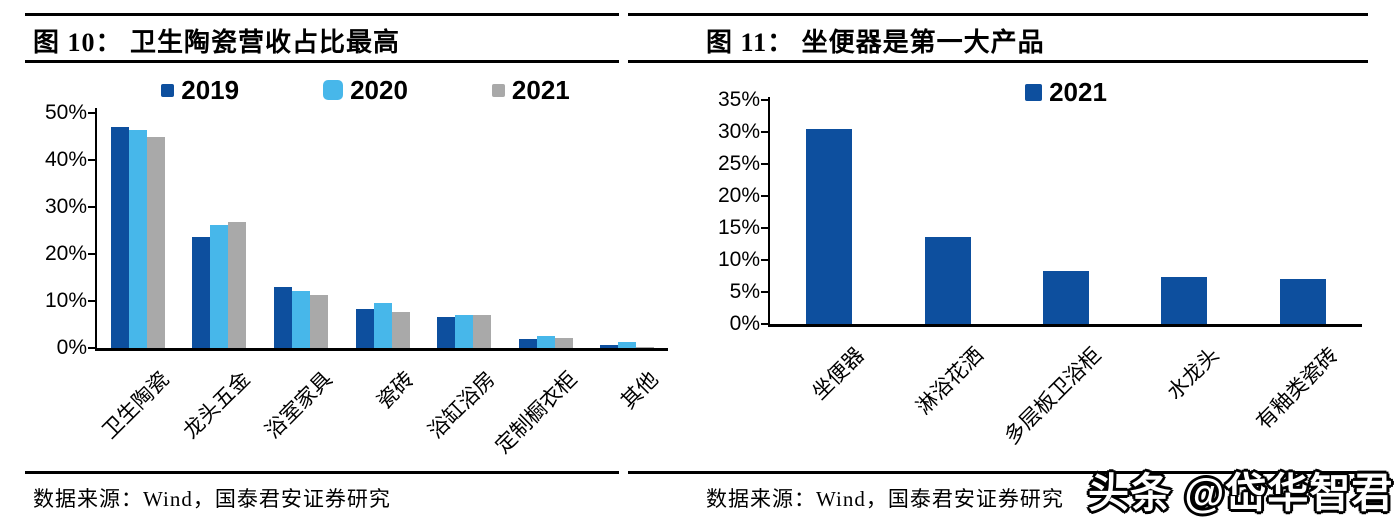  What do you see at coordinates (1297, 388) in the screenshot?
I see `x-category-label: 有釉类瓷砖` at bounding box center [1297, 388].